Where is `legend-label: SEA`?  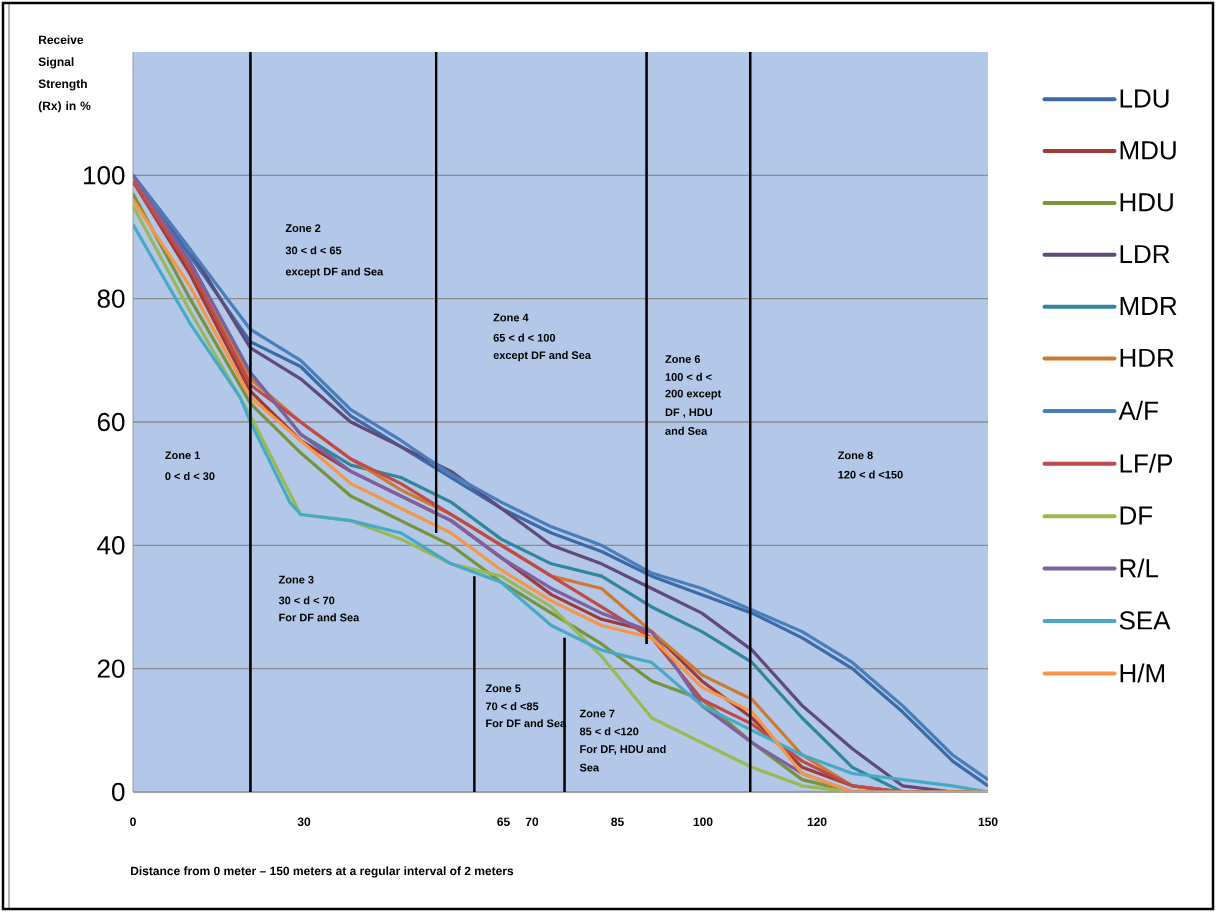 legend-label: SEA is located at coordinates (1145, 620).